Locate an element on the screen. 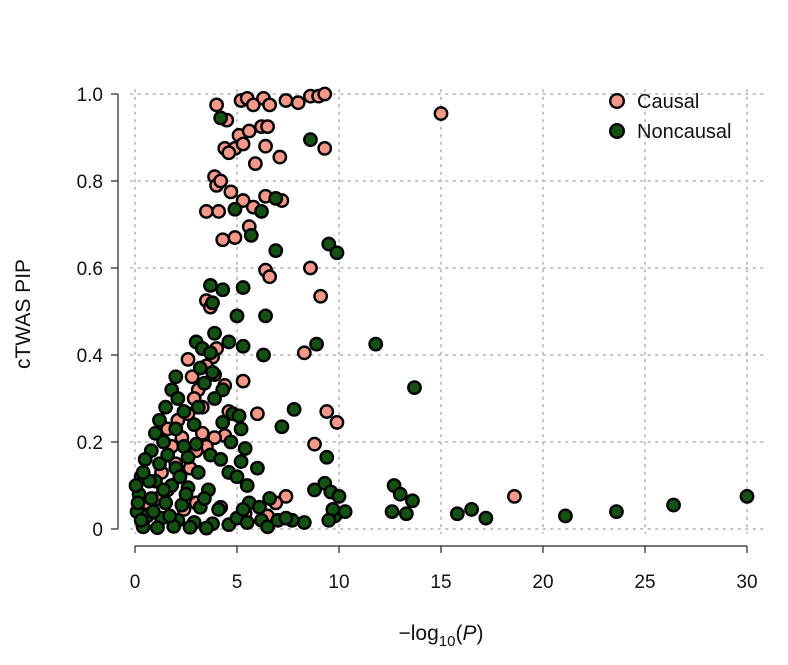 The height and width of the screenshot is (665, 788). y-tick-label: 0 is located at coordinates (97, 530).